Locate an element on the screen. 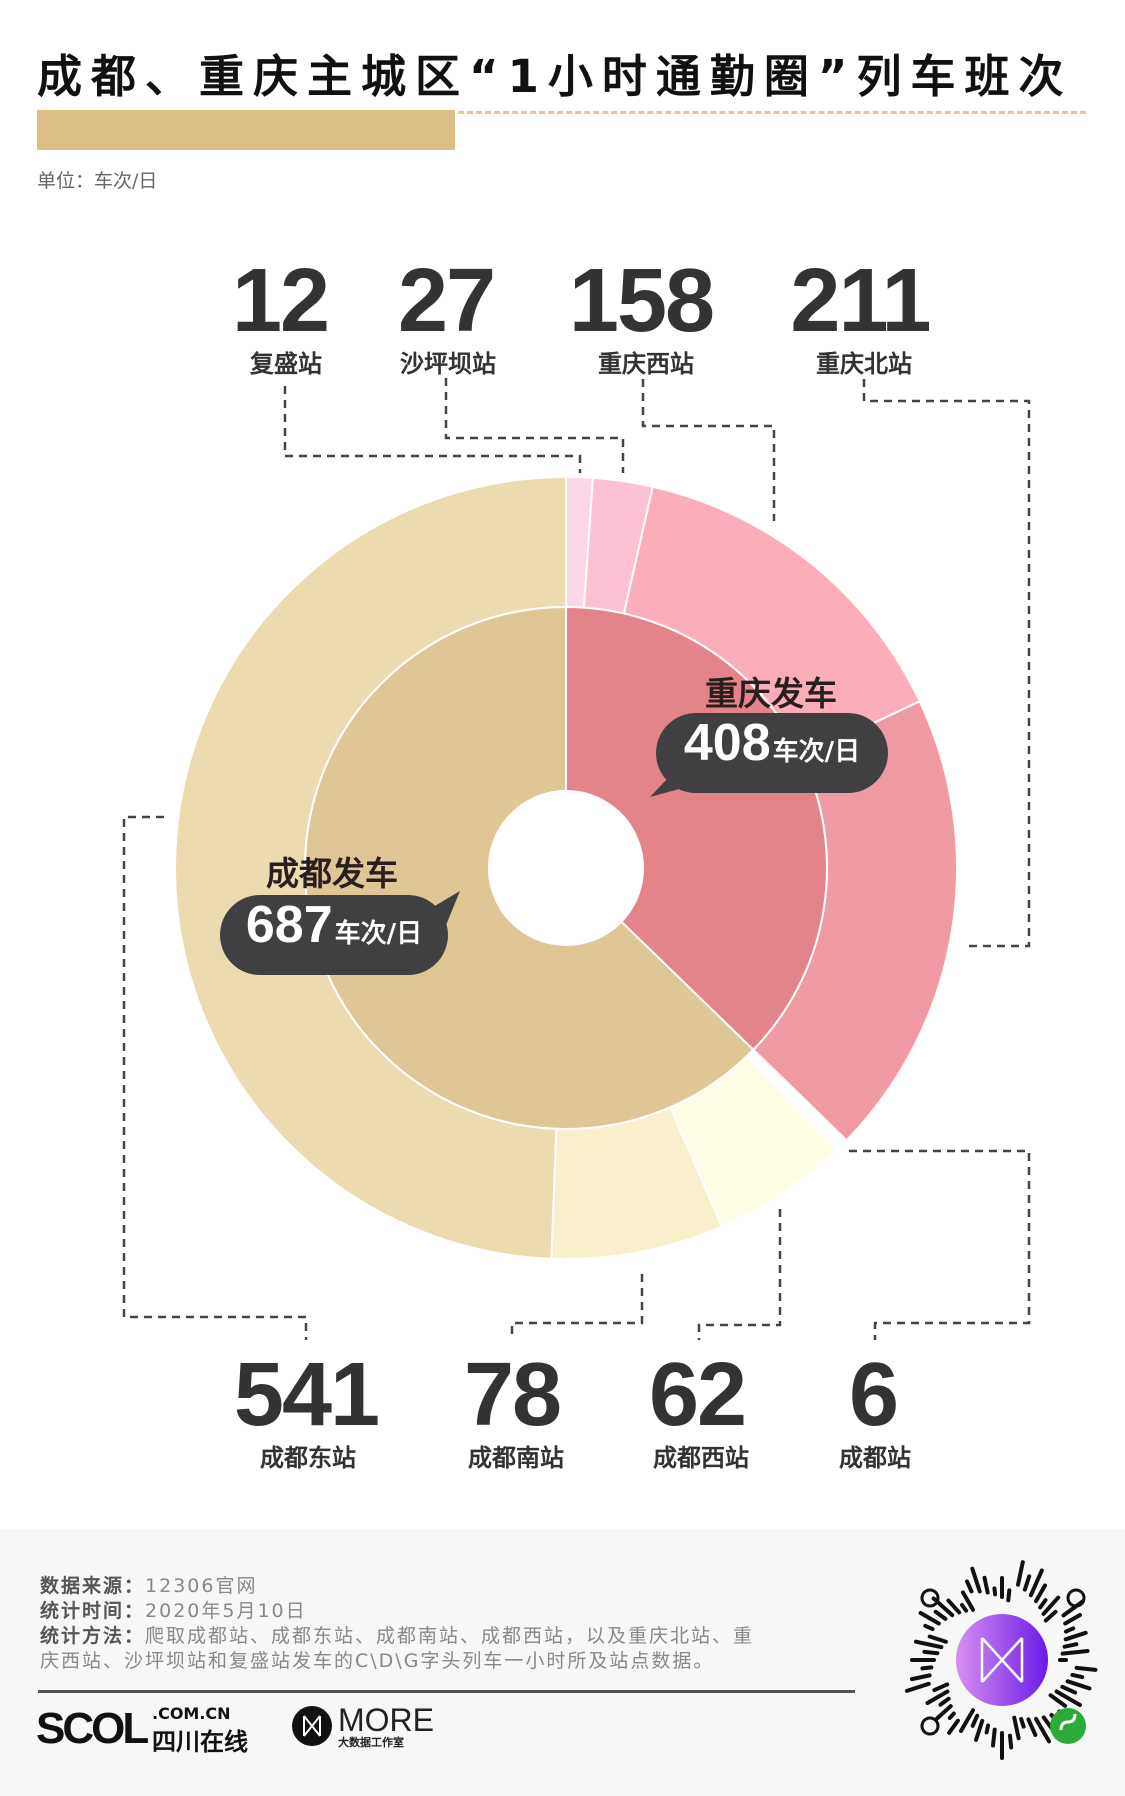 This screenshot has width=1125, height=1796. page-title: 成都、重庆主城区“1小时通勤圈”列车班次 is located at coordinates (555, 76).